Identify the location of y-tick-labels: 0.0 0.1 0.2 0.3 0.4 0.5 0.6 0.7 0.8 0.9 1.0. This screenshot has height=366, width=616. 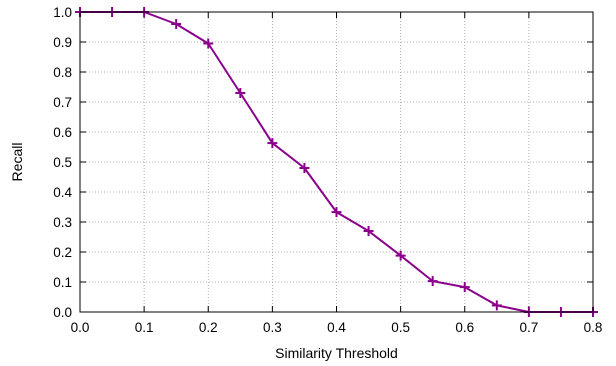
(62, 162).